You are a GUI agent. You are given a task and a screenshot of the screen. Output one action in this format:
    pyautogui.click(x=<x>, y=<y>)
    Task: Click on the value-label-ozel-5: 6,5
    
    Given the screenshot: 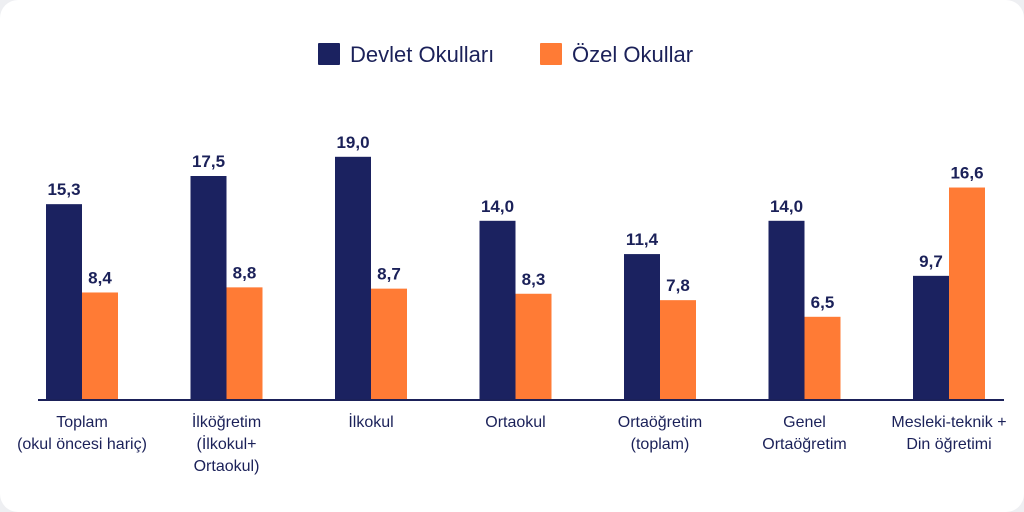 What is the action you would take?
    pyautogui.click(x=823, y=302)
    